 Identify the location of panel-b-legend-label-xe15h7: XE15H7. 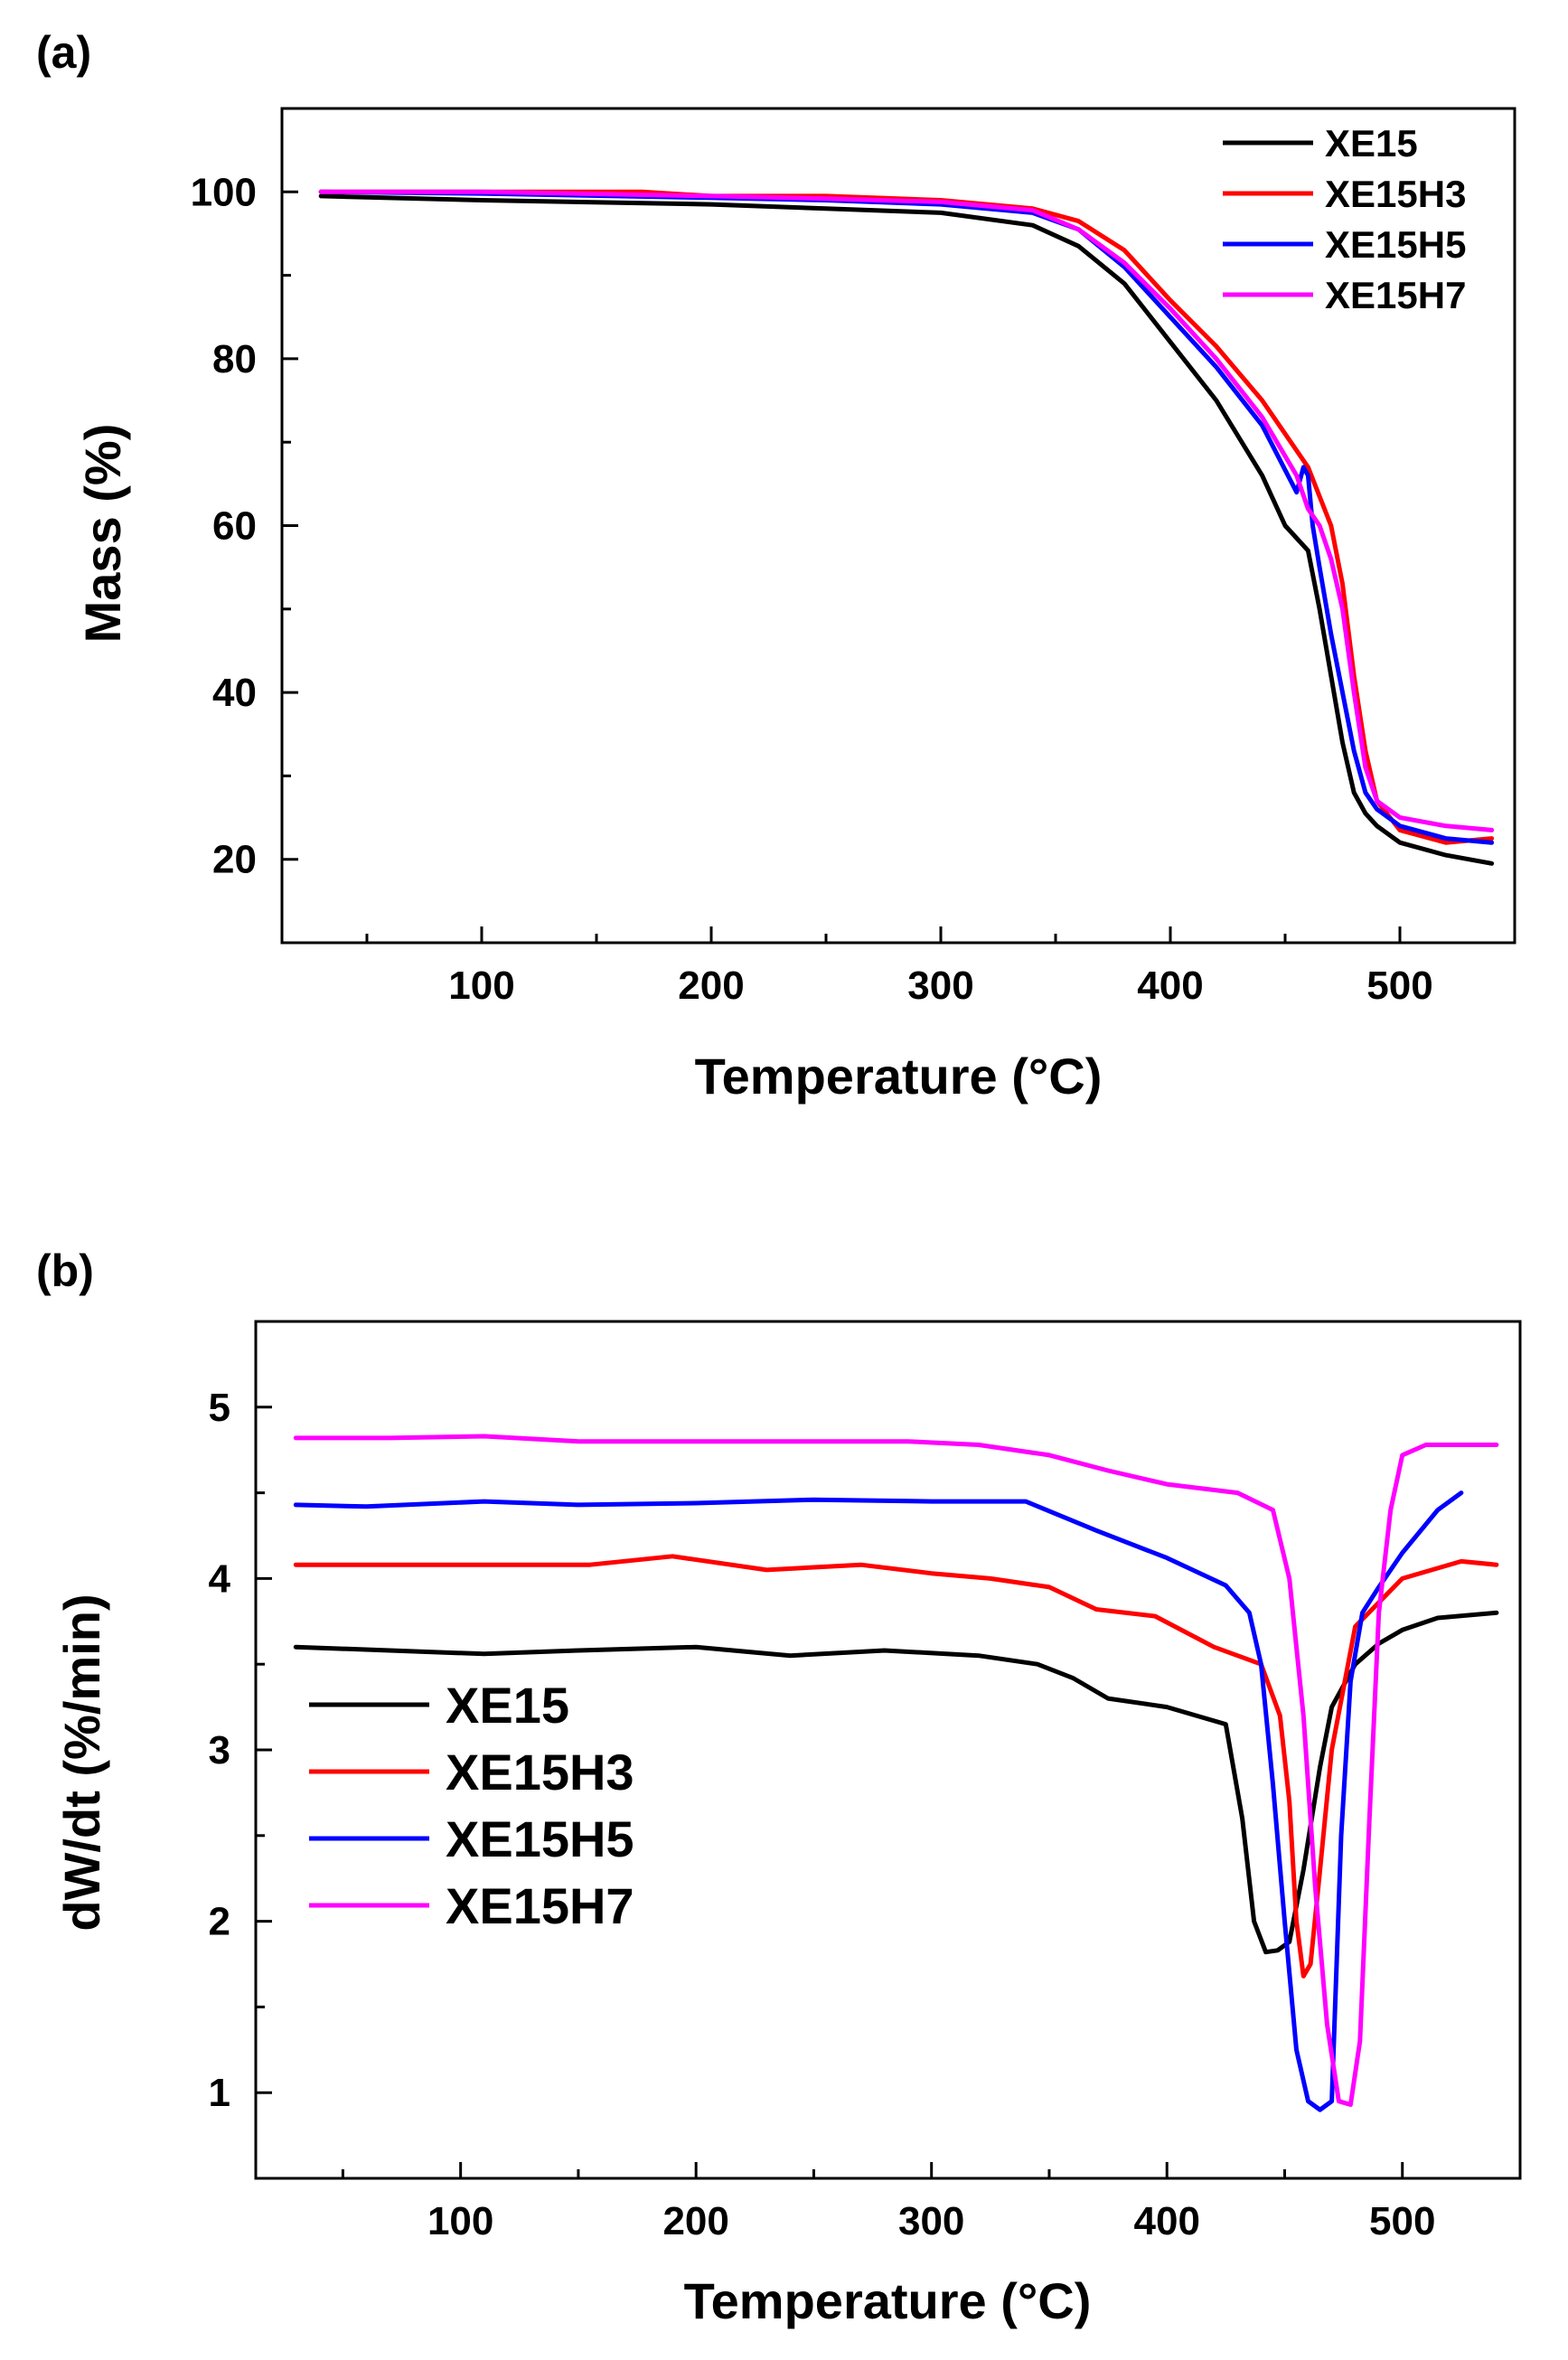
(540, 1905).